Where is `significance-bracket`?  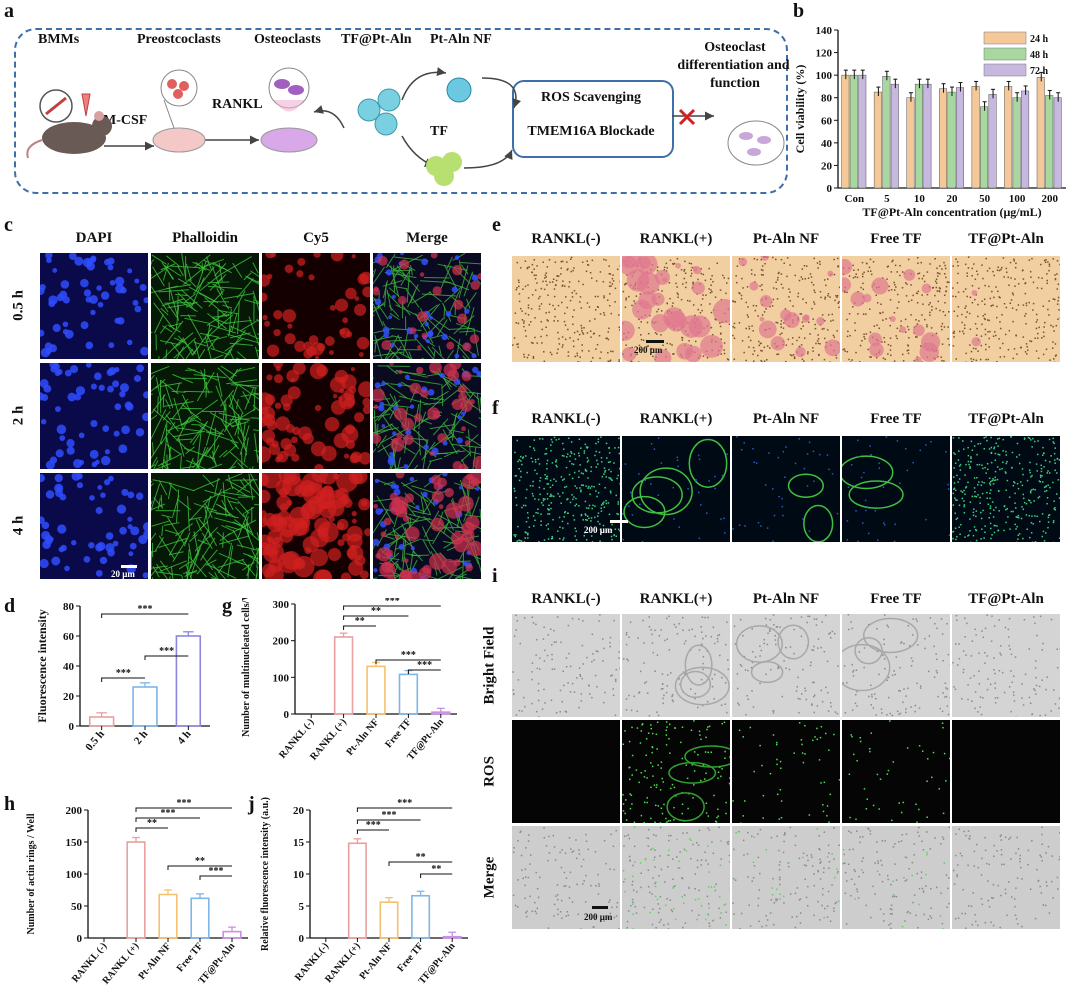
significance-bracket is located at coordinates (372, 831).